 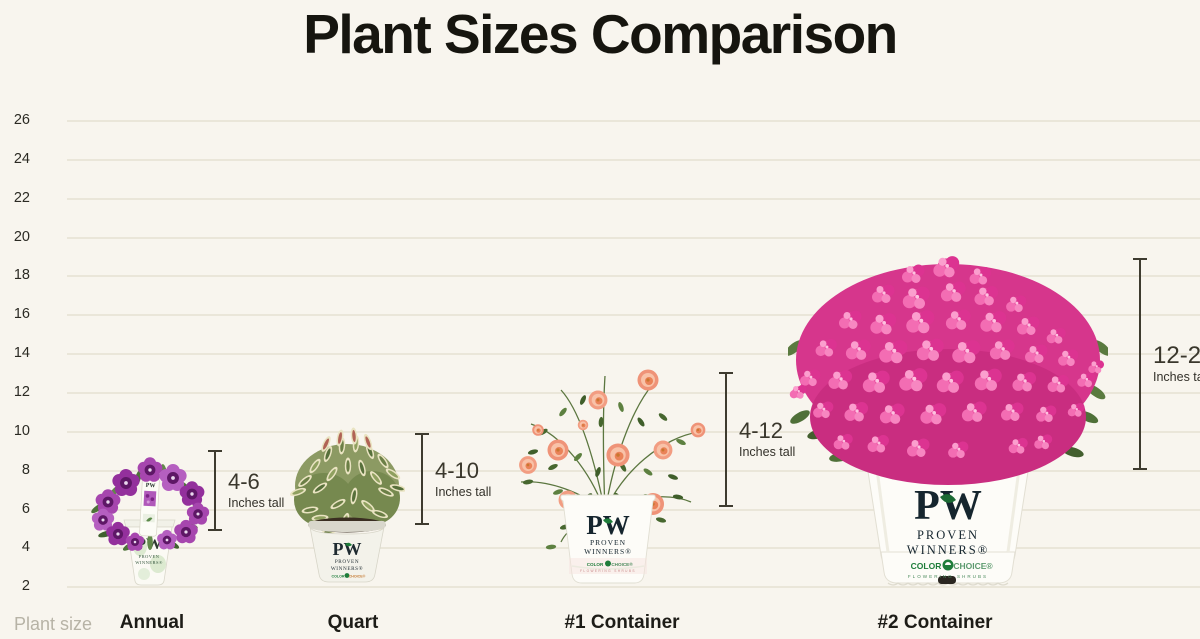 I want to click on y-axis-tick: 20, so click(x=21, y=237).